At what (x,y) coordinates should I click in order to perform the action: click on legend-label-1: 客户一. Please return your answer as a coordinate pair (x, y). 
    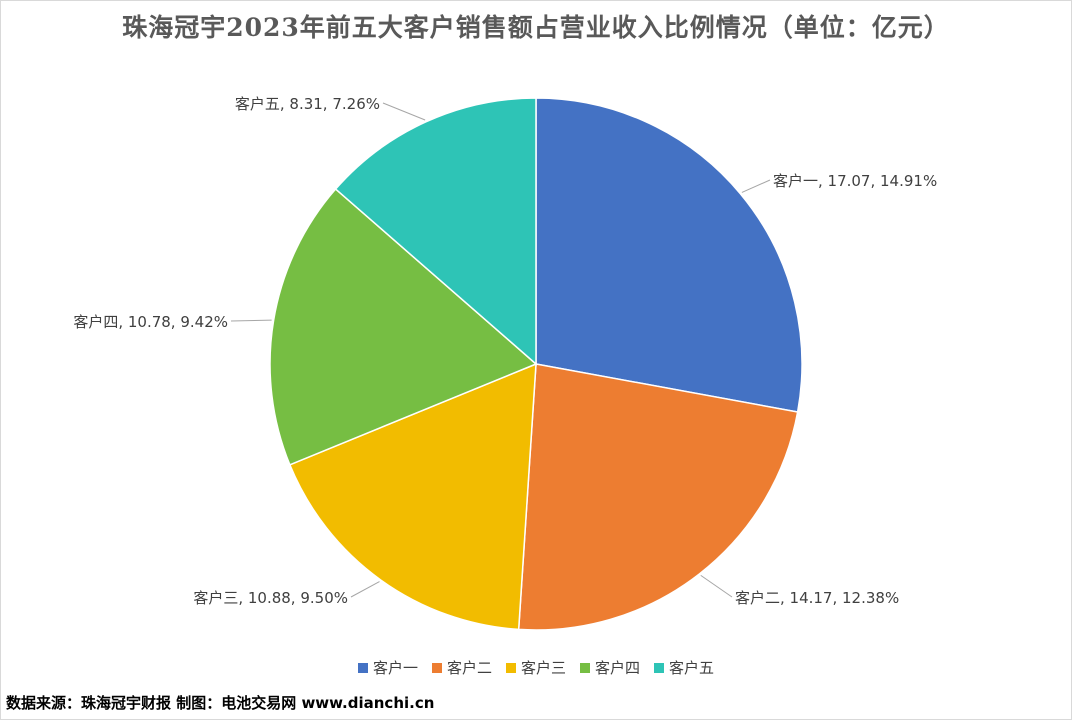
    Looking at the image, I should click on (395, 668).